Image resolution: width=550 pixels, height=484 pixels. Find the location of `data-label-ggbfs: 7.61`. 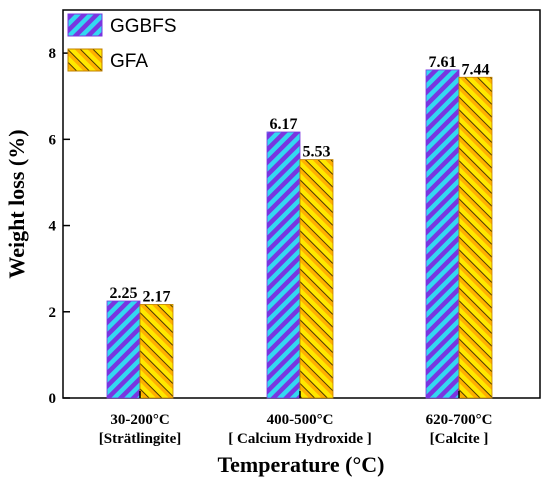

data-label-ggbfs: 7.61 is located at coordinates (443, 62).